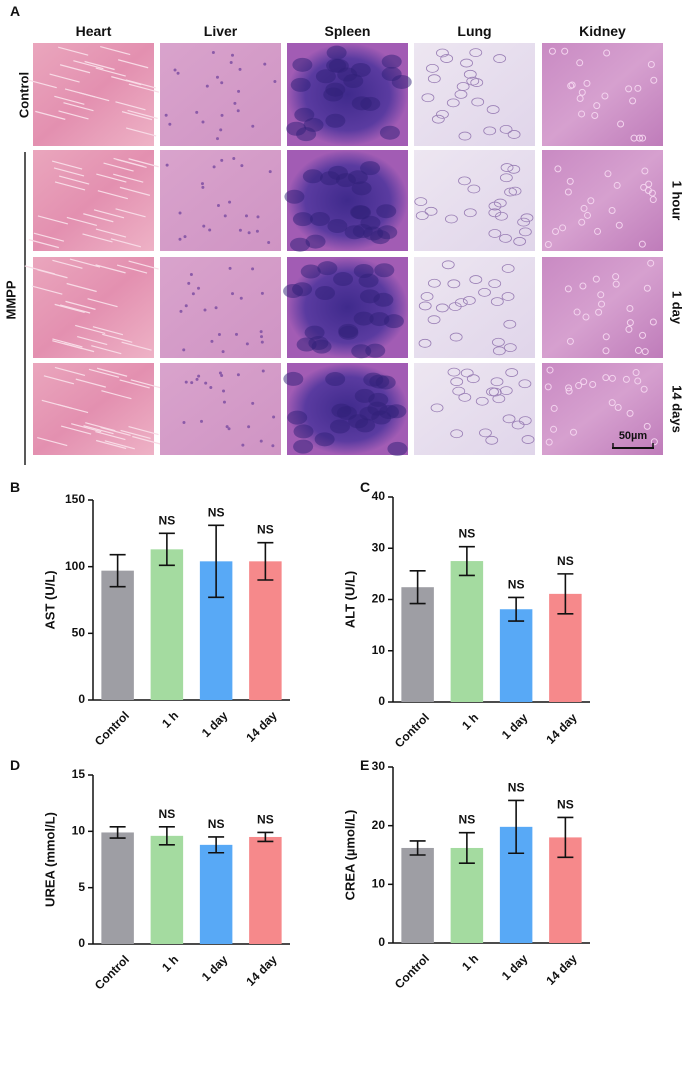  What do you see at coordinates (677, 409) in the screenshot?
I see `row-label: 14 days` at bounding box center [677, 409].